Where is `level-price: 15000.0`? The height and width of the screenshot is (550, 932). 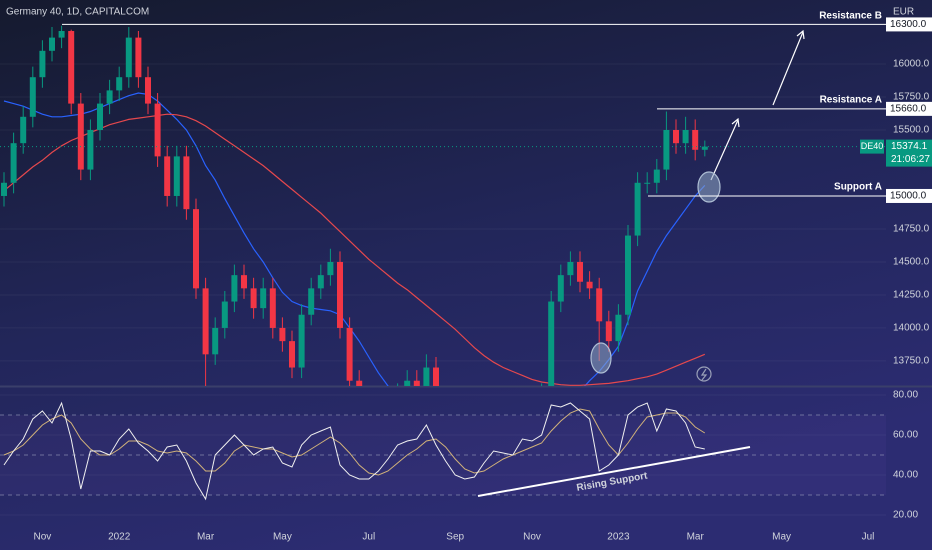 level-price: 15000.0 is located at coordinates (908, 196).